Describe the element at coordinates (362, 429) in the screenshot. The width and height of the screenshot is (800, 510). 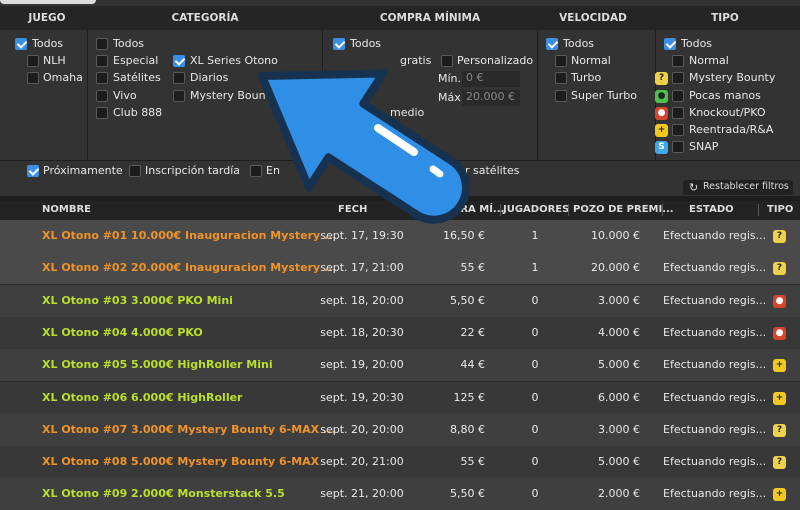
I see `date: sept. 20, 20:00` at that location.